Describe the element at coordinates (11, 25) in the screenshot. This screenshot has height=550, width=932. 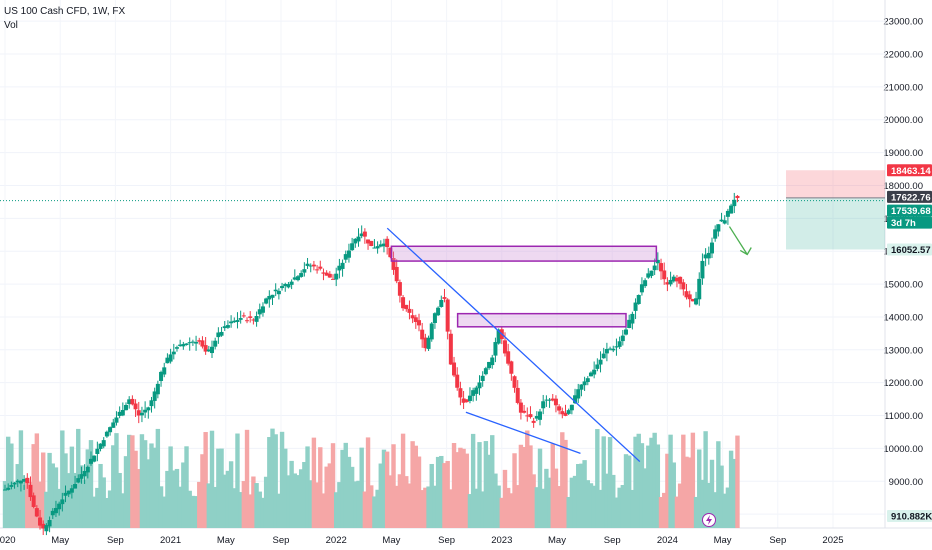
I see `volume-label: Vol` at that location.